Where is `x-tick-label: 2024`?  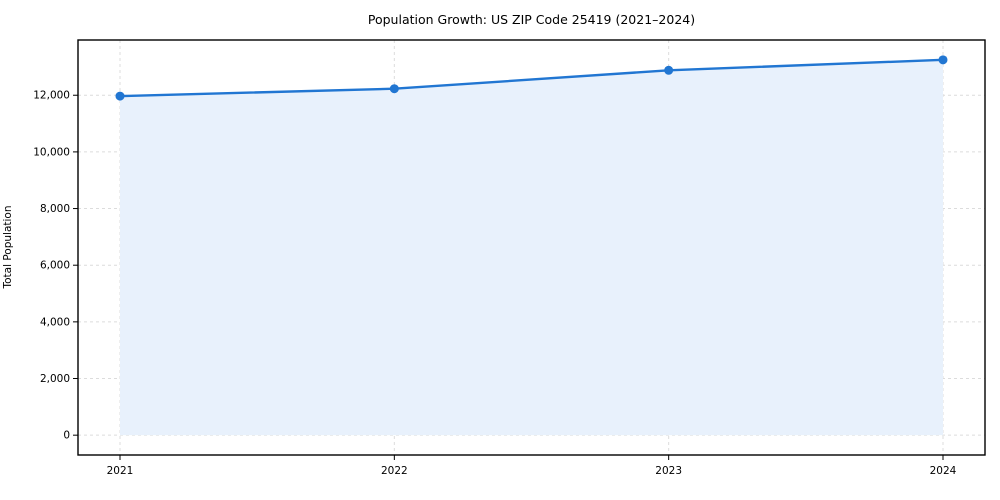 x-tick-label: 2024 is located at coordinates (943, 471).